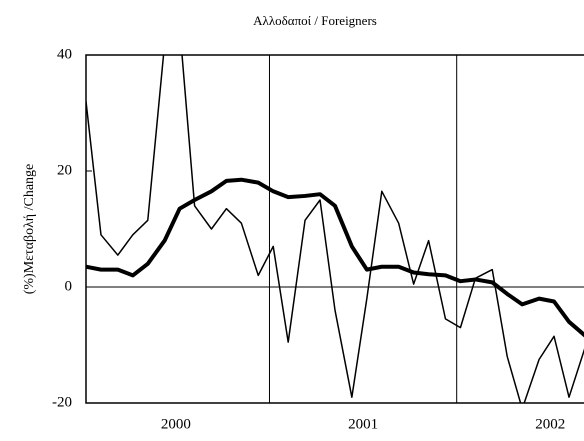  I want to click on y-tick-label: 40, so click(64, 54).